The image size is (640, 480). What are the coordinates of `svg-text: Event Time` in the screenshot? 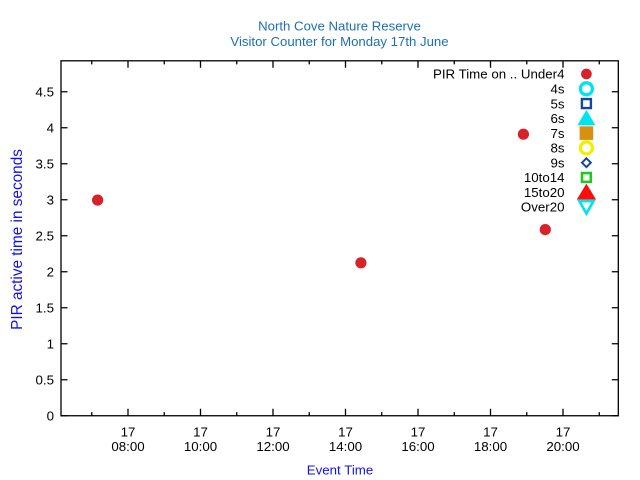 It's located at (340, 469).